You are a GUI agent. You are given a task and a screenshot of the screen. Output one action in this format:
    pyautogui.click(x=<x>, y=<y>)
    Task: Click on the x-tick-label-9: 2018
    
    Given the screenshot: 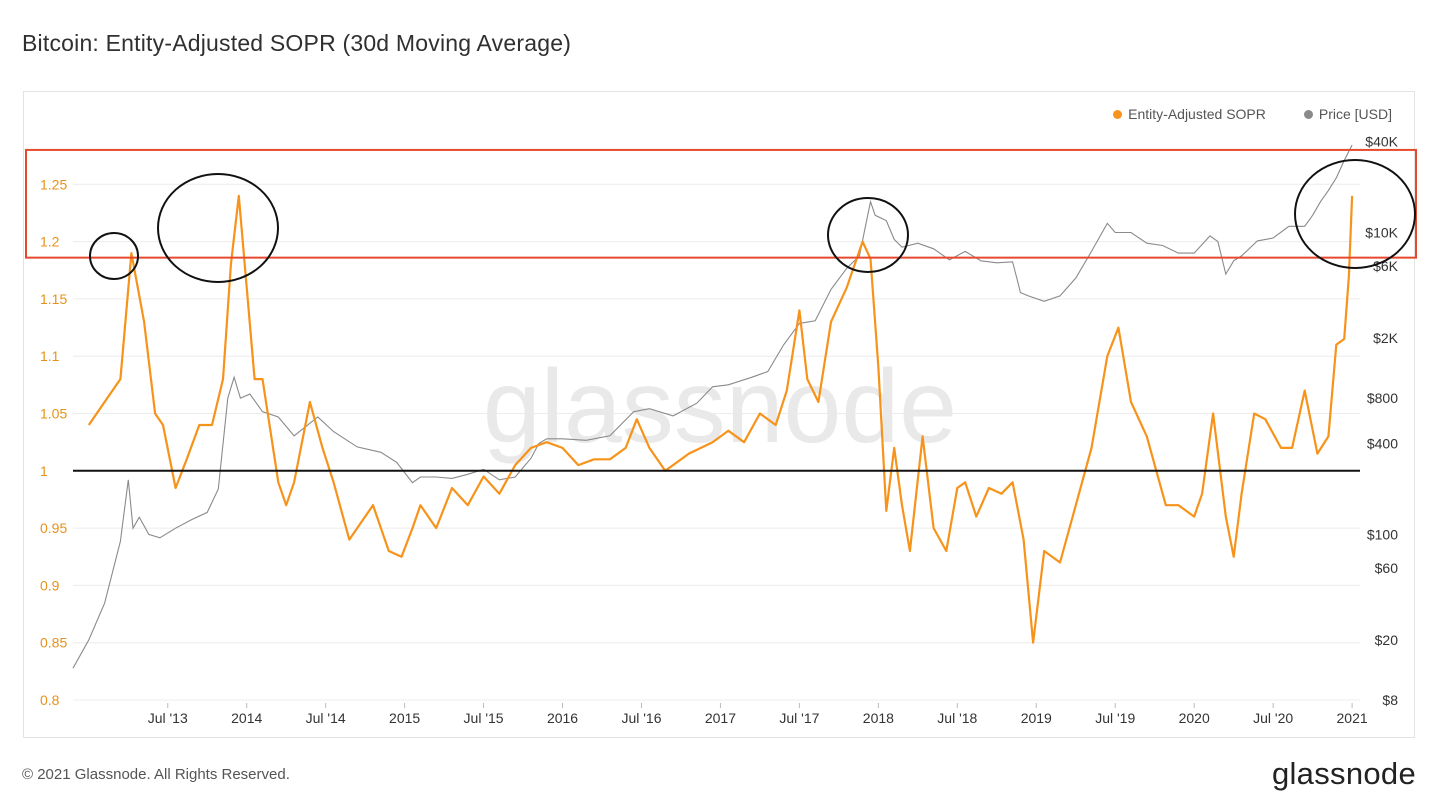 What is the action you would take?
    pyautogui.click(x=878, y=718)
    